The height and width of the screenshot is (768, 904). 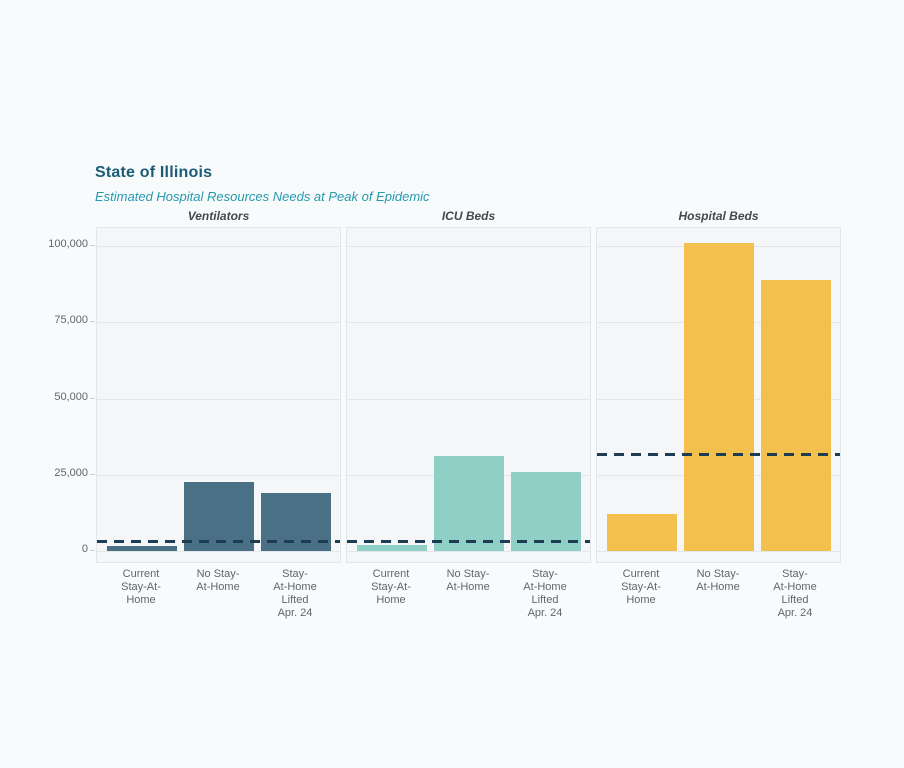 I want to click on capacity-line-hospital-beds, so click(x=718, y=455).